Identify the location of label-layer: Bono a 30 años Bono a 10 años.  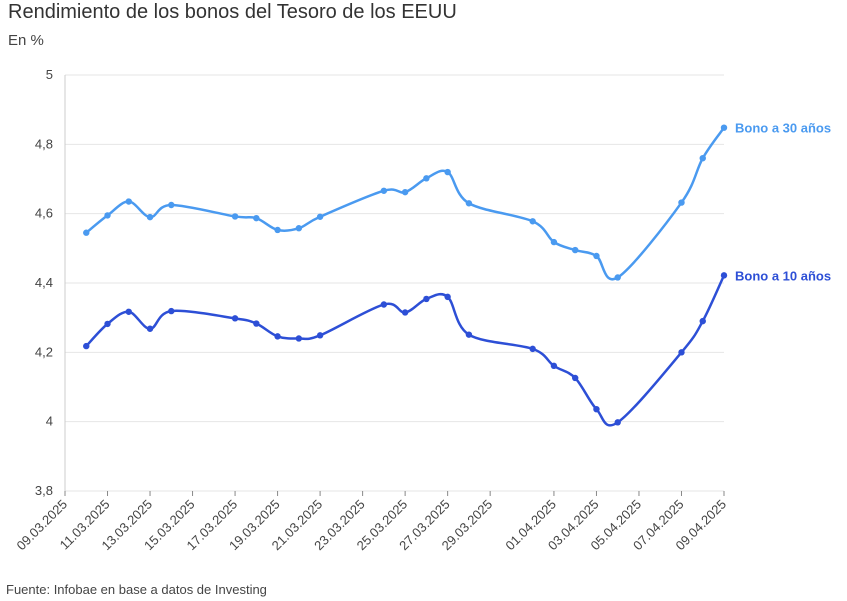
(783, 202).